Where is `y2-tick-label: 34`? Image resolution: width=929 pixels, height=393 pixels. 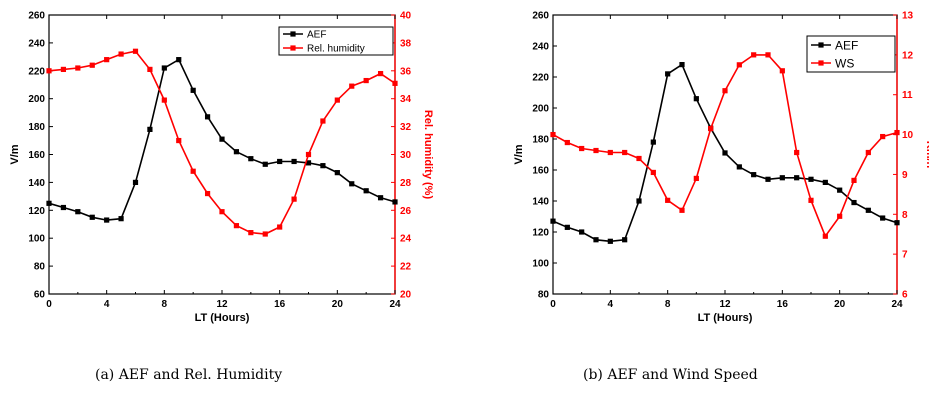
y2-tick-label: 34 is located at coordinates (406, 99).